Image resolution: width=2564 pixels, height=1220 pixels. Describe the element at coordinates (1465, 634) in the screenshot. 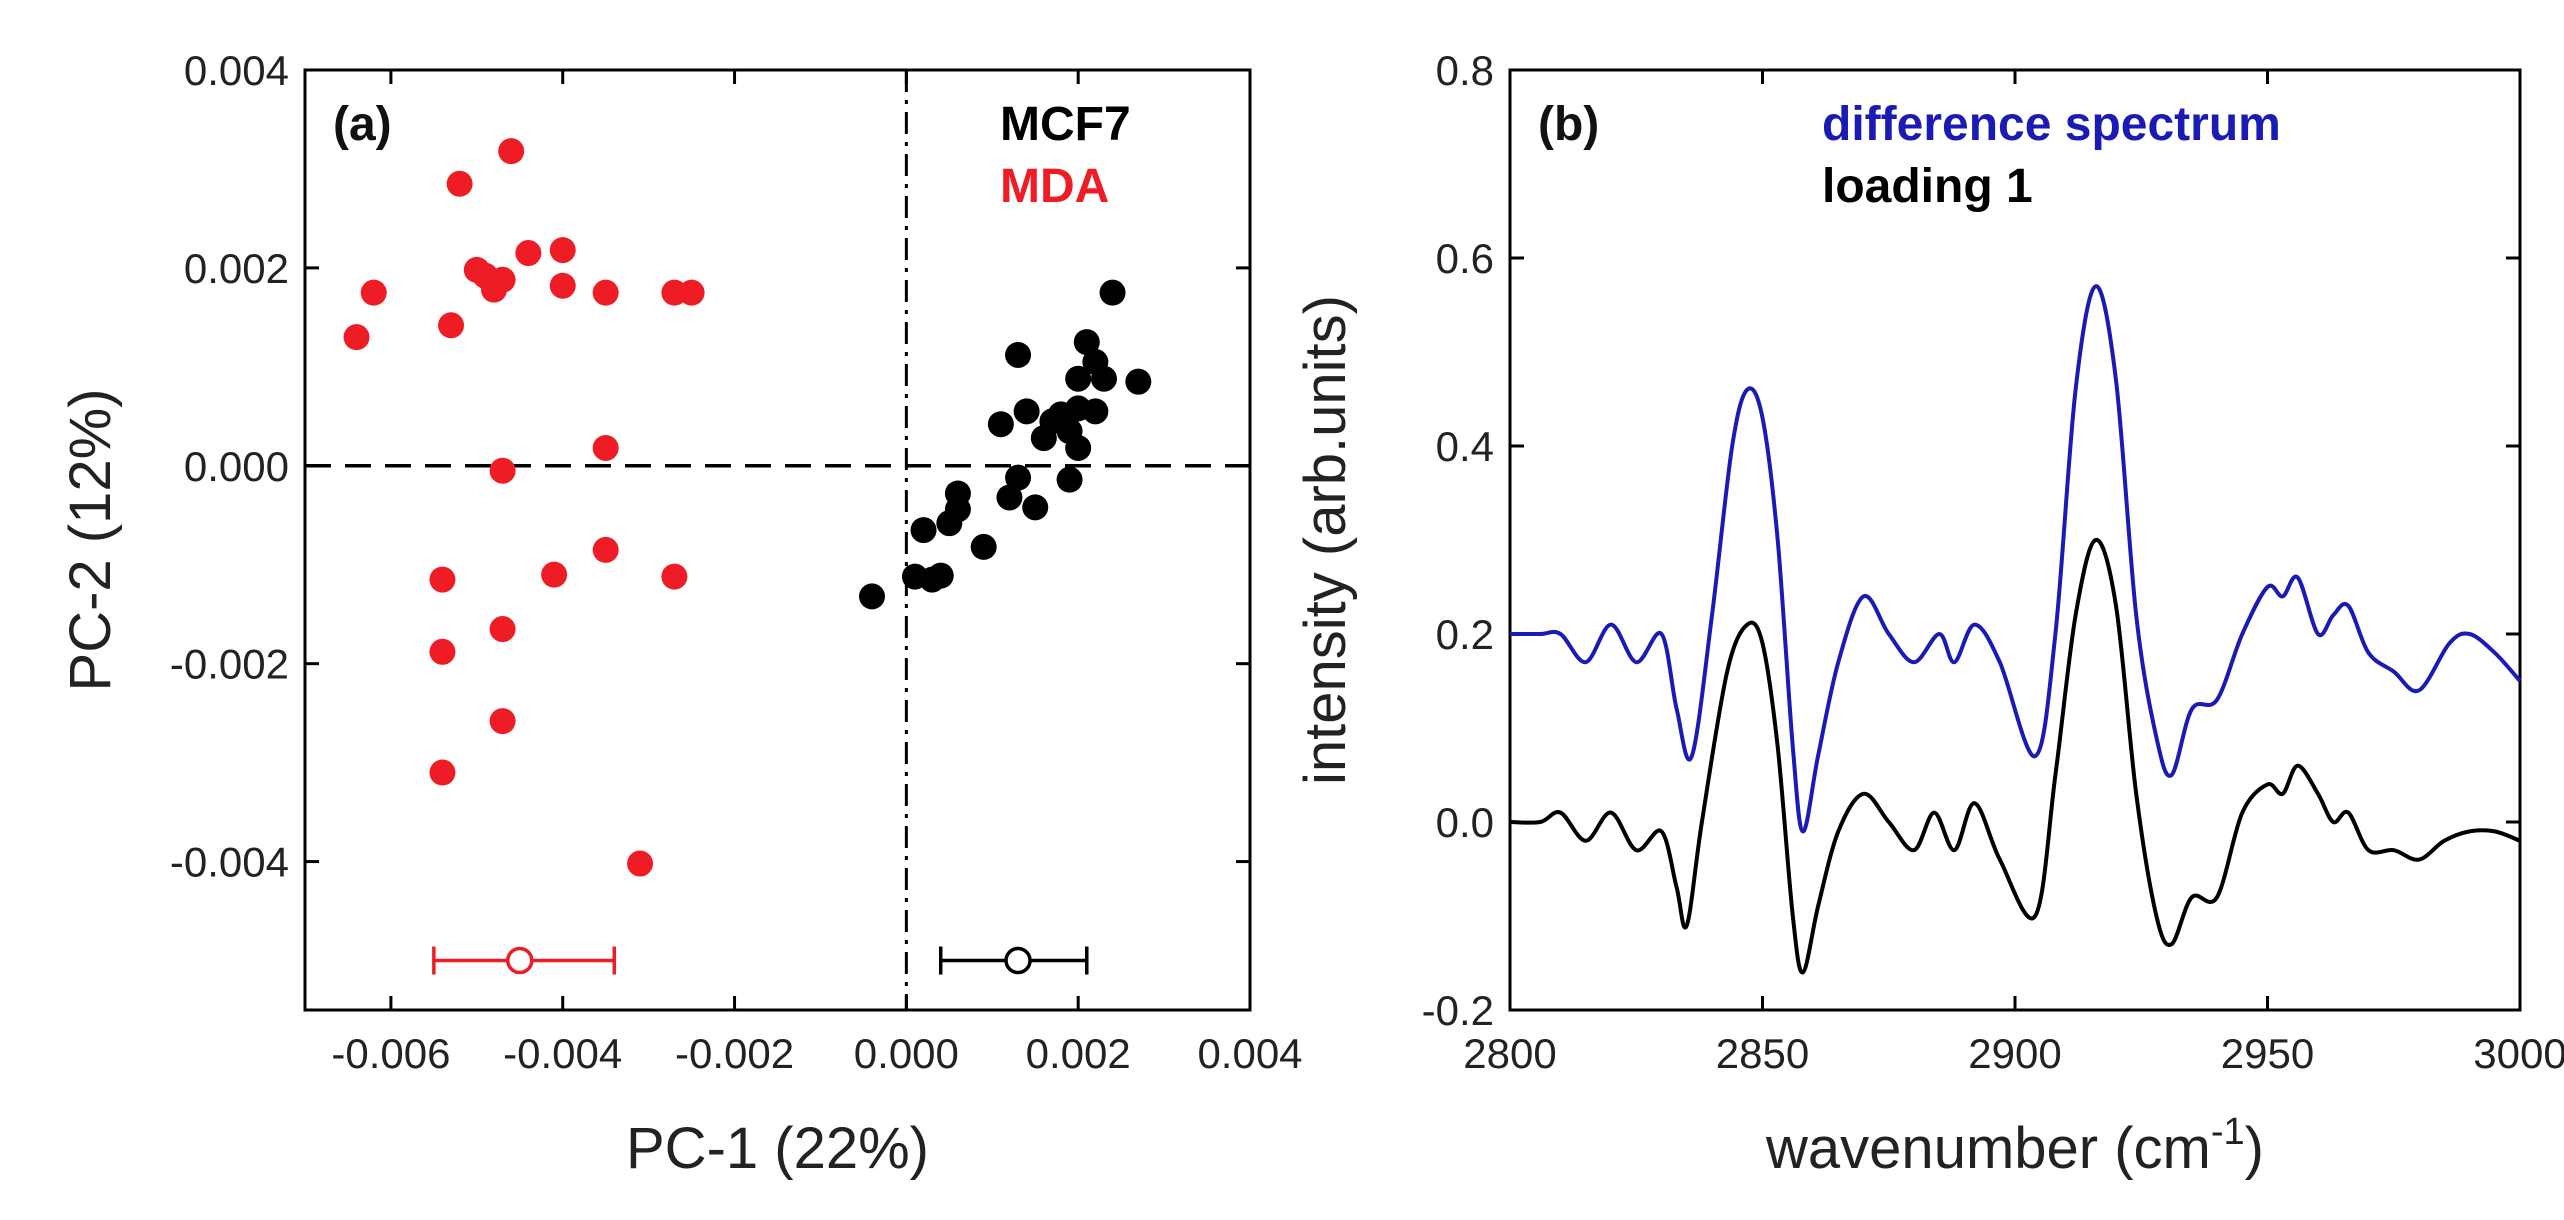

I see `y-tick-label: 0.2` at that location.